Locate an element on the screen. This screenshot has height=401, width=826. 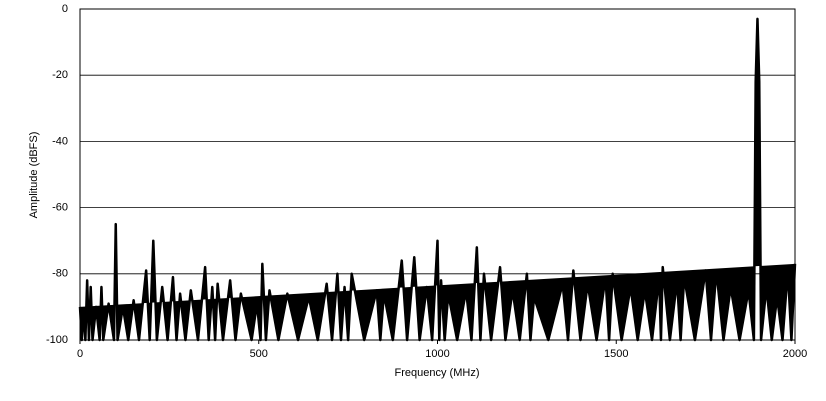
x-tick-label: 1500 is located at coordinates (616, 354).